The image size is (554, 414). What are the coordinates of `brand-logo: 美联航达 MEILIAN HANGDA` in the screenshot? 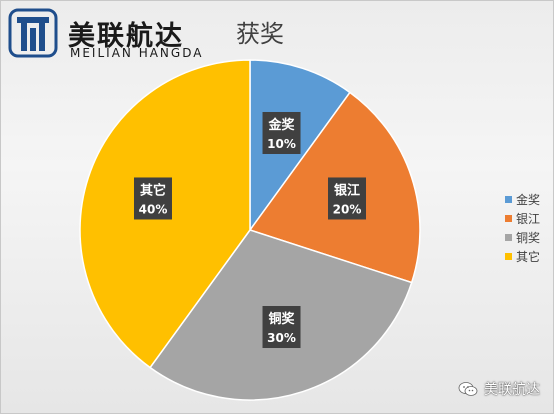 It's located at (118, 36).